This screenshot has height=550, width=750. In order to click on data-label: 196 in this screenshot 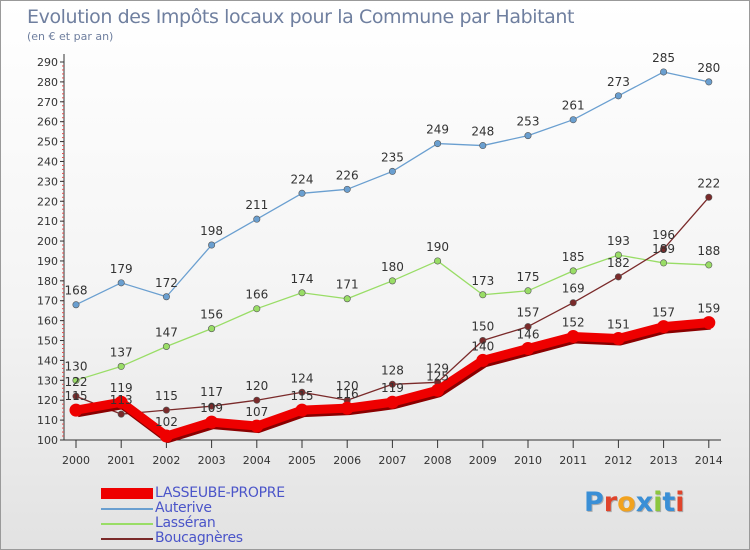, I will do `click(663, 235)`.